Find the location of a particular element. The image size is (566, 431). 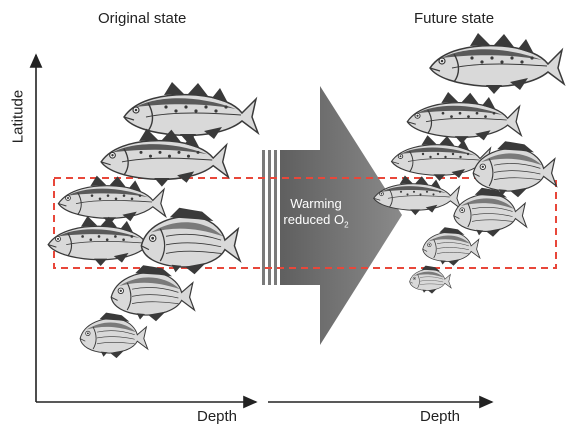

depth-axis-label-right: Depth is located at coordinates (440, 416).